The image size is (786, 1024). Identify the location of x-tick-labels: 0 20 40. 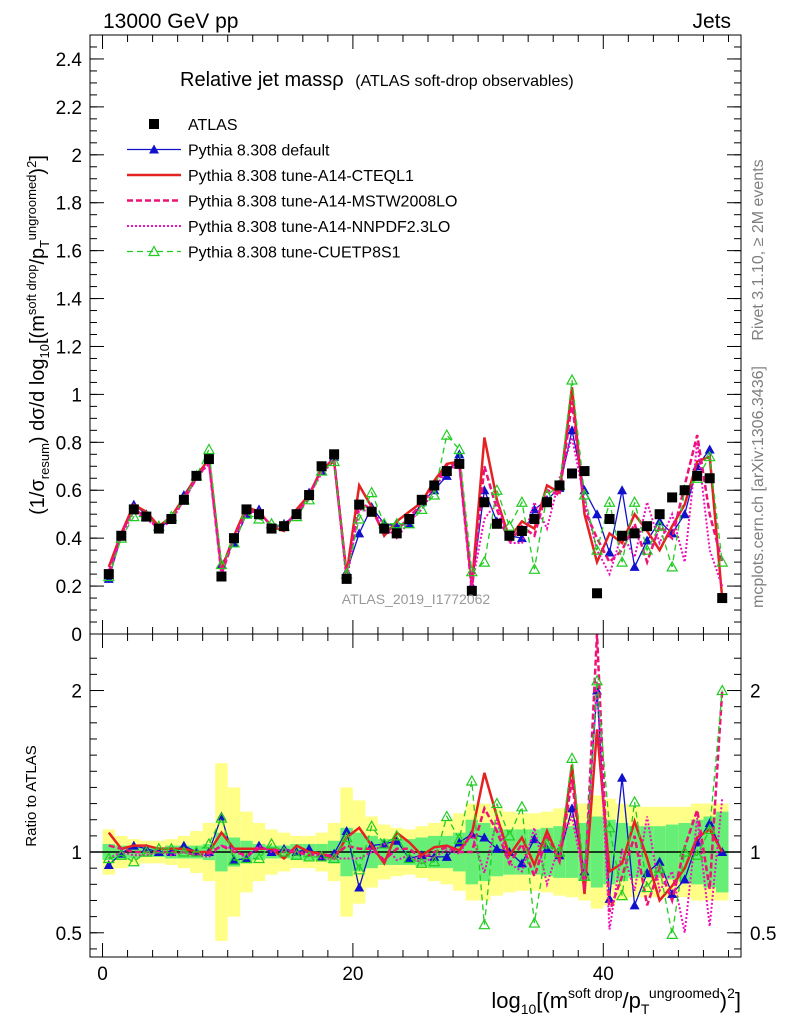
(355, 974).